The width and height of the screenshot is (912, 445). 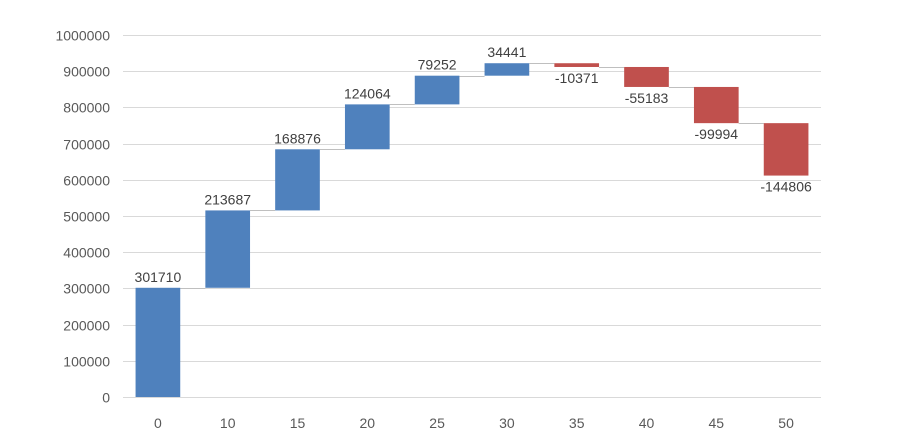 What do you see at coordinates (437, 423) in the screenshot?
I see `x-tick-label-25: 25` at bounding box center [437, 423].